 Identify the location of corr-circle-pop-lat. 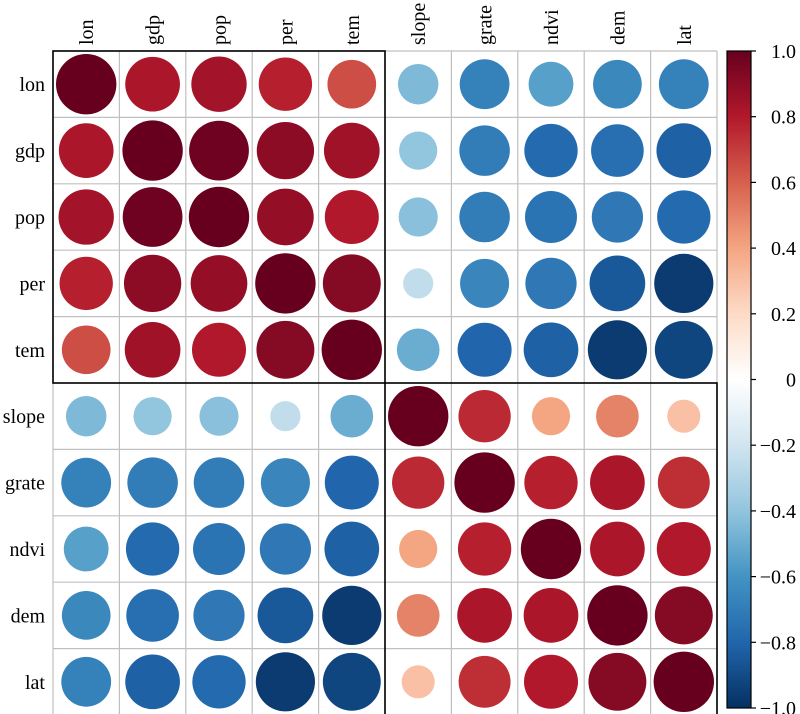
(684, 217).